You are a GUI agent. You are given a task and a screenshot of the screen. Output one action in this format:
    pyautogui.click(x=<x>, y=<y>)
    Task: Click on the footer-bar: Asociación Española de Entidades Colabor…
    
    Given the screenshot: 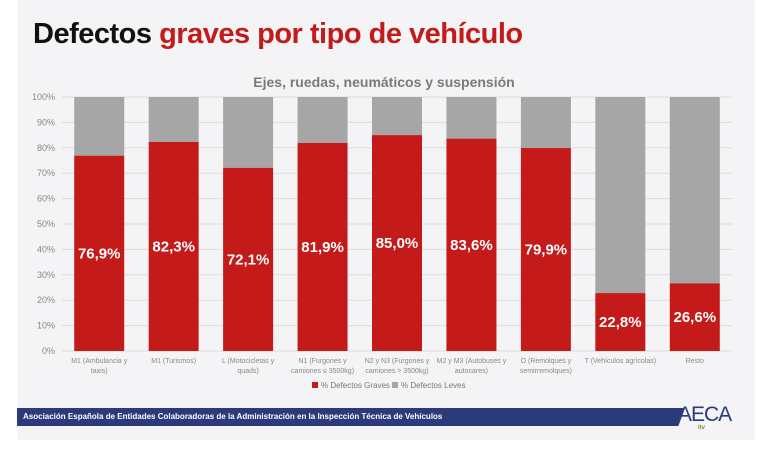 What is the action you would take?
    pyautogui.click(x=351, y=417)
    